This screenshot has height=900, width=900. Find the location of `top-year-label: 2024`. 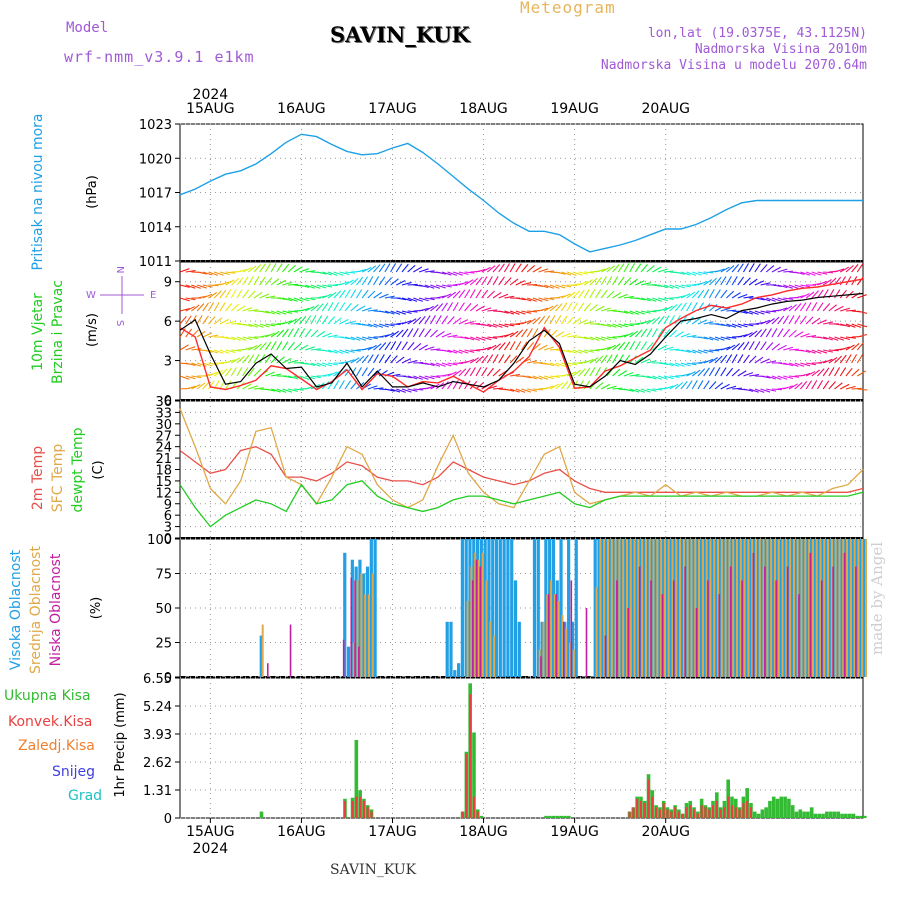

top-year-label: 2024 is located at coordinates (211, 95).